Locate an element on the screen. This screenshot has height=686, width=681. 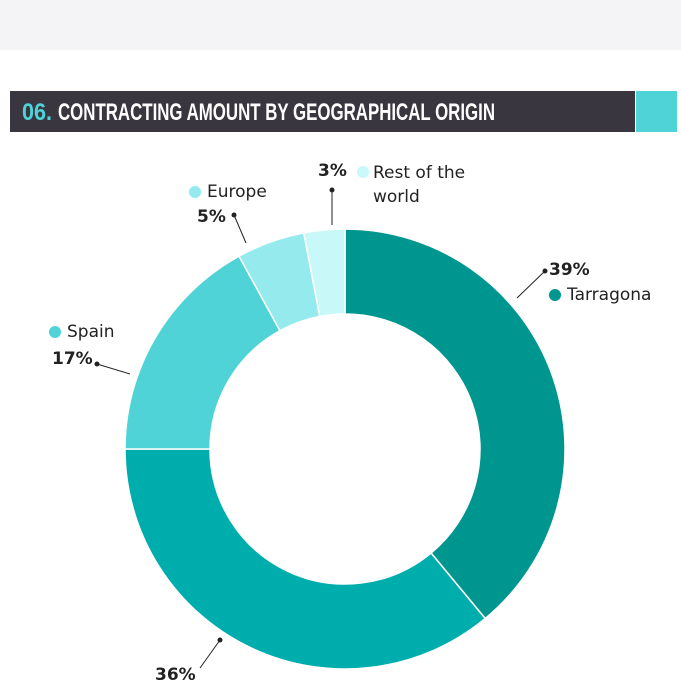
value-label: 36% is located at coordinates (175, 675).